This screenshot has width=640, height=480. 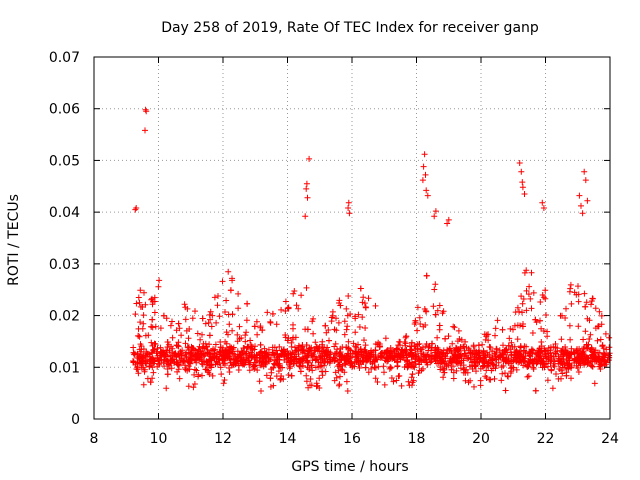 I want to click on y-tick-label: 0.07, so click(x=64, y=58).